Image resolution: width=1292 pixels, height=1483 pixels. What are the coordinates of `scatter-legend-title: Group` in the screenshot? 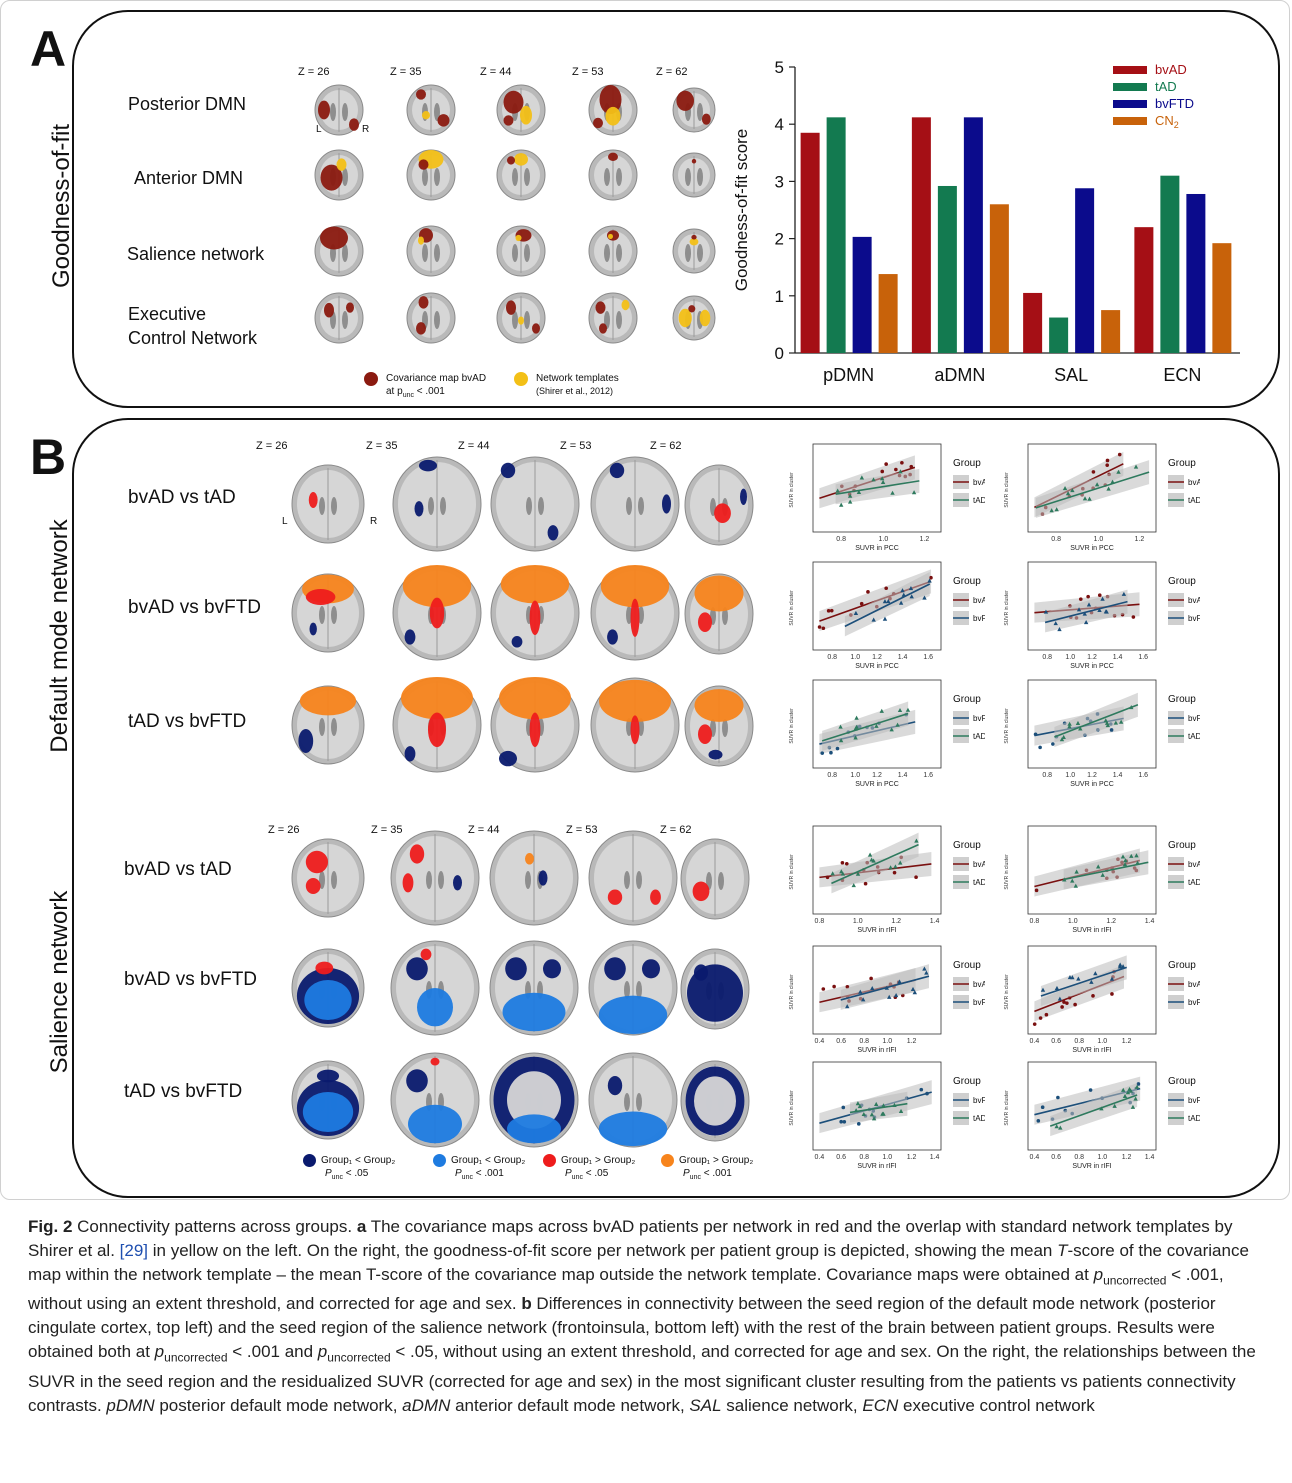 It's located at (1182, 845).